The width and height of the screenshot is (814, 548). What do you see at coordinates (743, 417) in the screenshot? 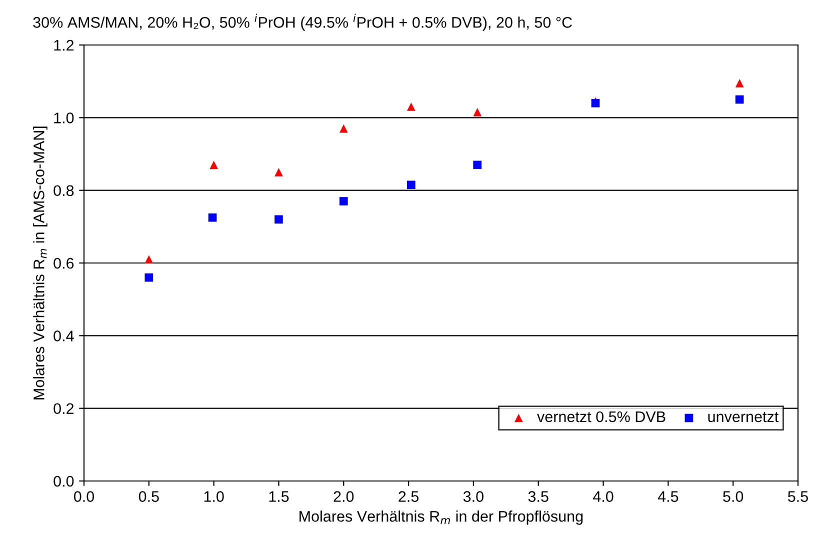
I see `legend-label: unvernetzt` at bounding box center [743, 417].